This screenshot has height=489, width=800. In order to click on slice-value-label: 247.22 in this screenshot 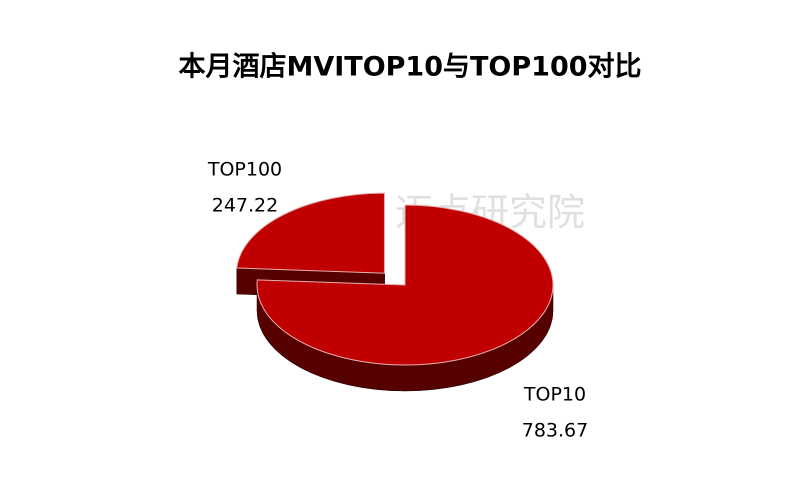, I will do `click(245, 206)`.